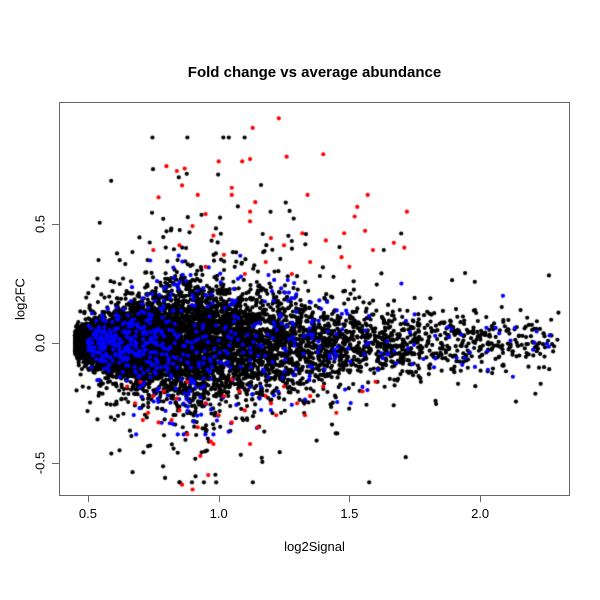 This screenshot has width=600, height=600. What do you see at coordinates (40, 463) in the screenshot?
I see `y-tick-label: -0.5` at bounding box center [40, 463].